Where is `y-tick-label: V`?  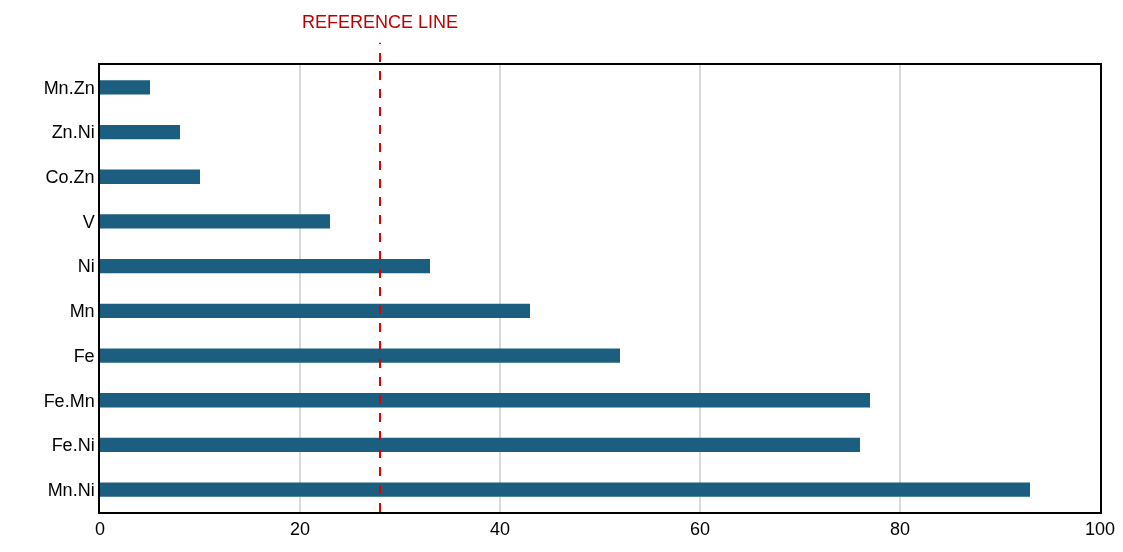 y-tick-label: V is located at coordinates (88, 221).